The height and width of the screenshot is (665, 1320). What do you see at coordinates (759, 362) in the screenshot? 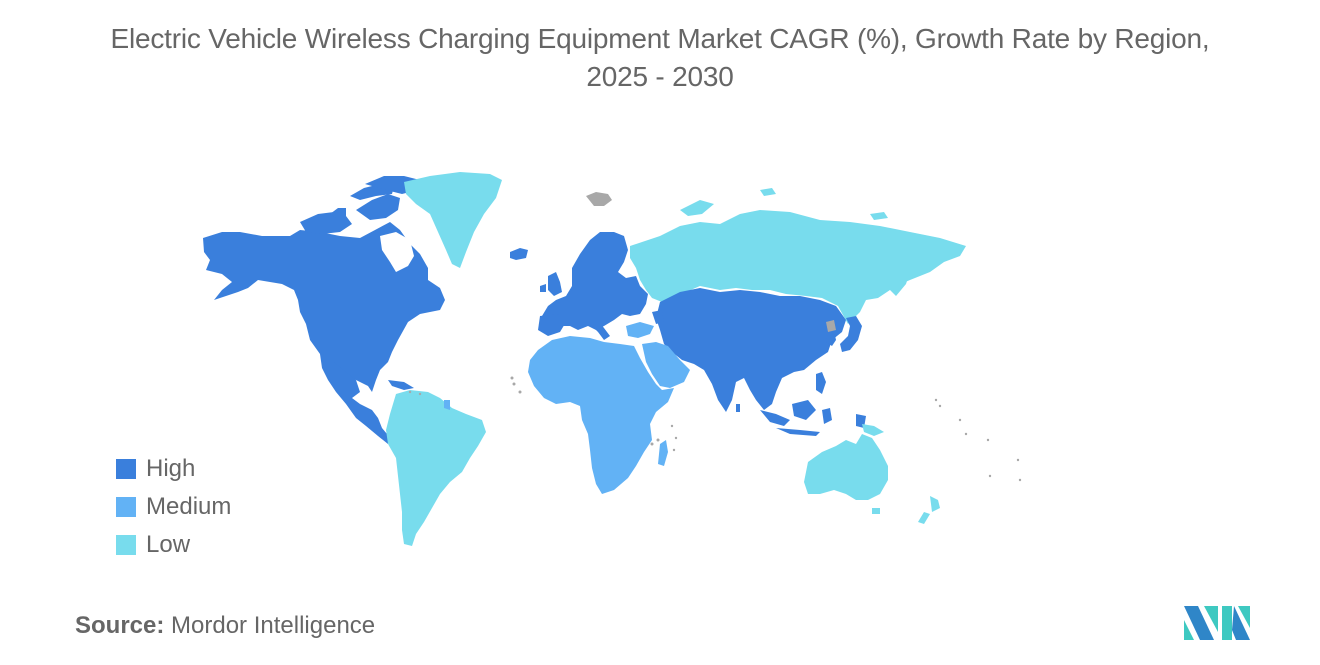
I see `region-asia` at bounding box center [759, 362].